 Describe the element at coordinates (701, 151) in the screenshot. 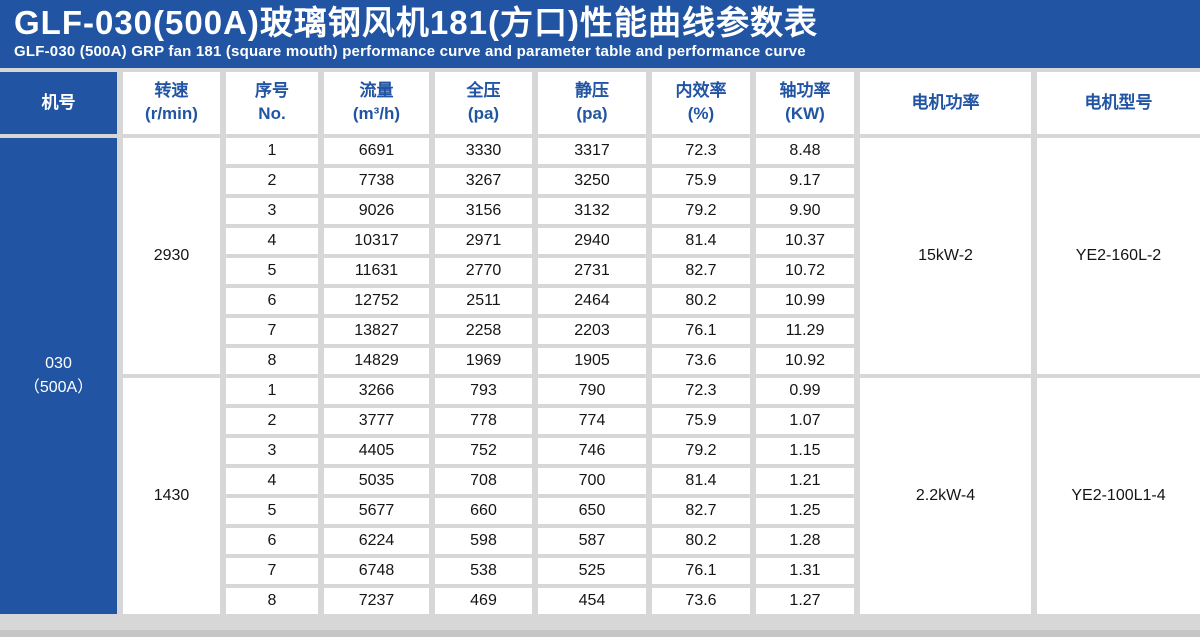

I see `cell-efficiency: 72.3` at that location.